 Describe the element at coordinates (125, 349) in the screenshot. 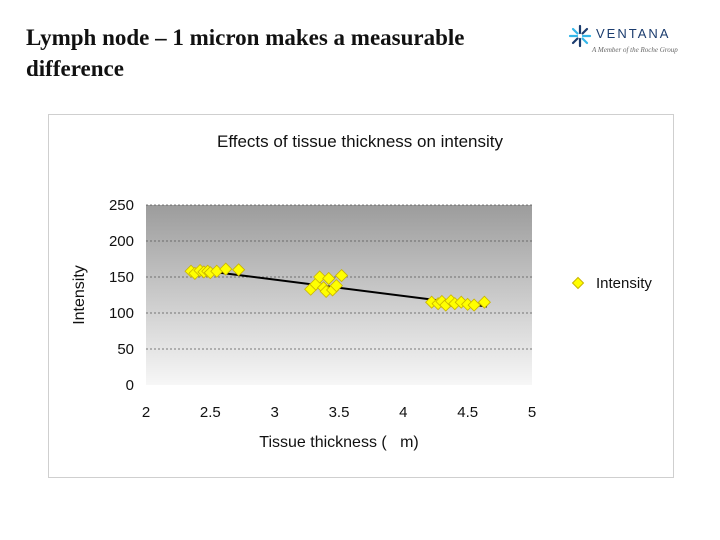

I see `y-tick-label: 50` at that location.